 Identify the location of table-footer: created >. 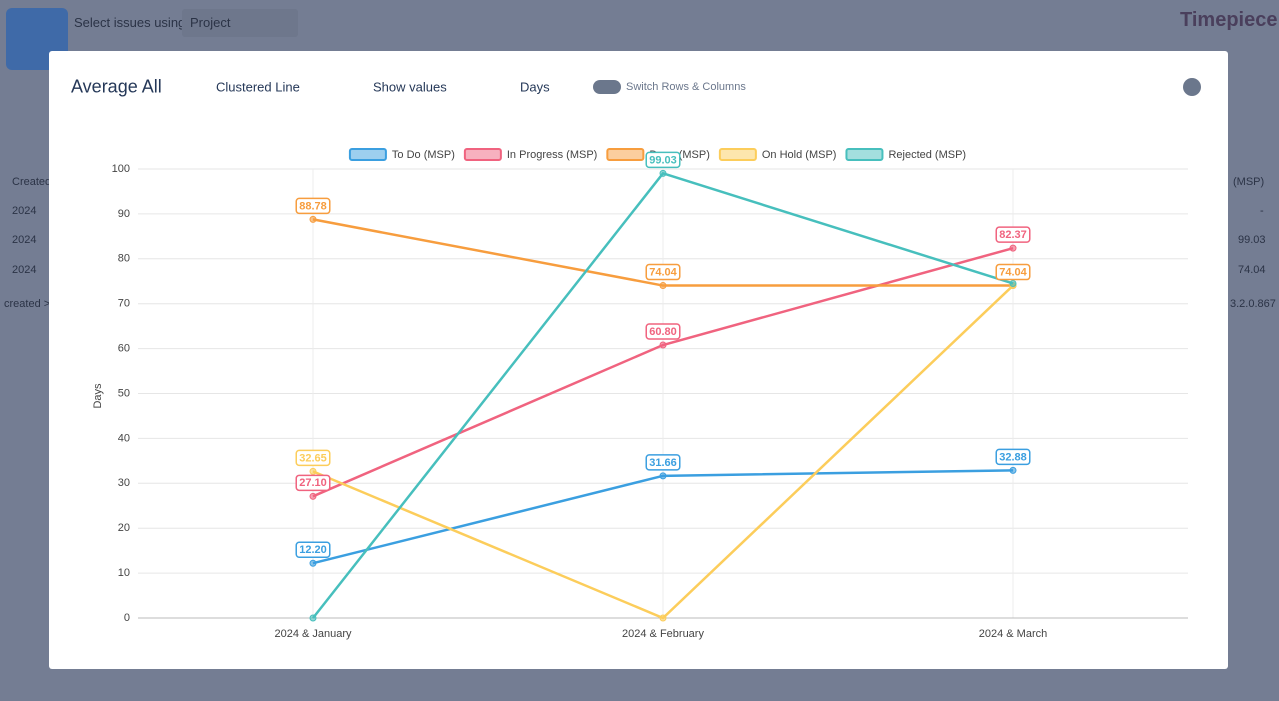
(27, 304).